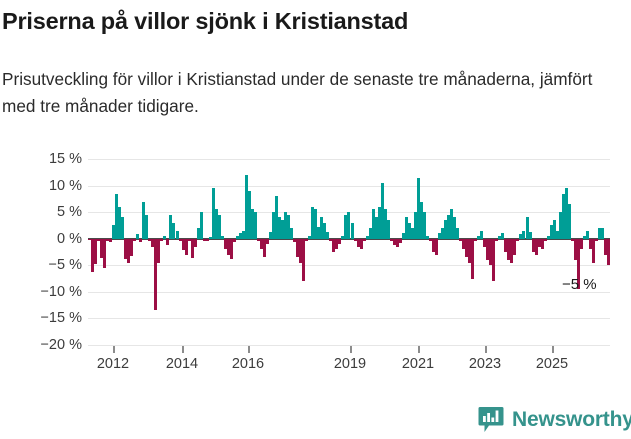 The image size is (631, 439). I want to click on x-axis-tick-label: 2019, so click(350, 364).